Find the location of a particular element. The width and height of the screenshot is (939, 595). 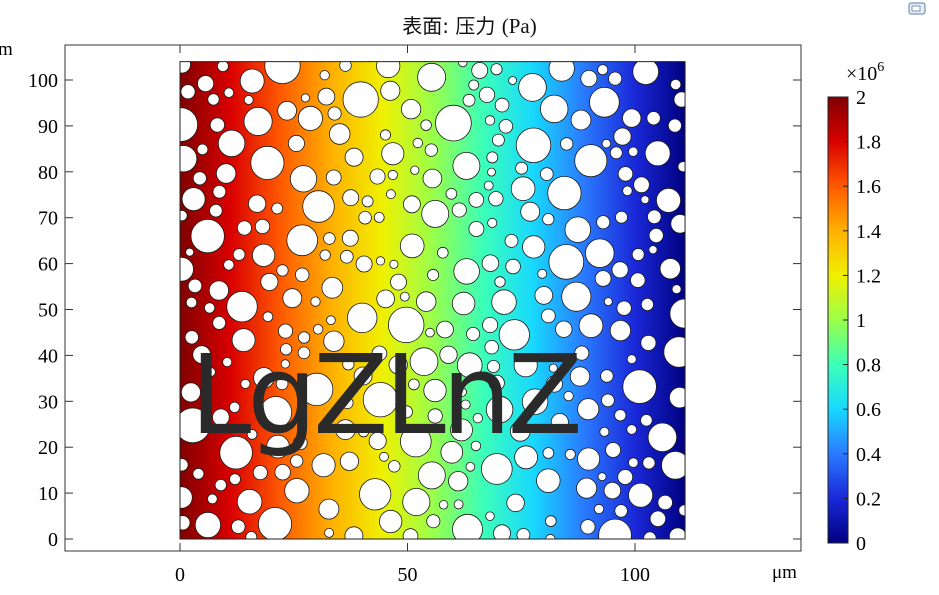

x-tick-label: 0 is located at coordinates (180, 575).